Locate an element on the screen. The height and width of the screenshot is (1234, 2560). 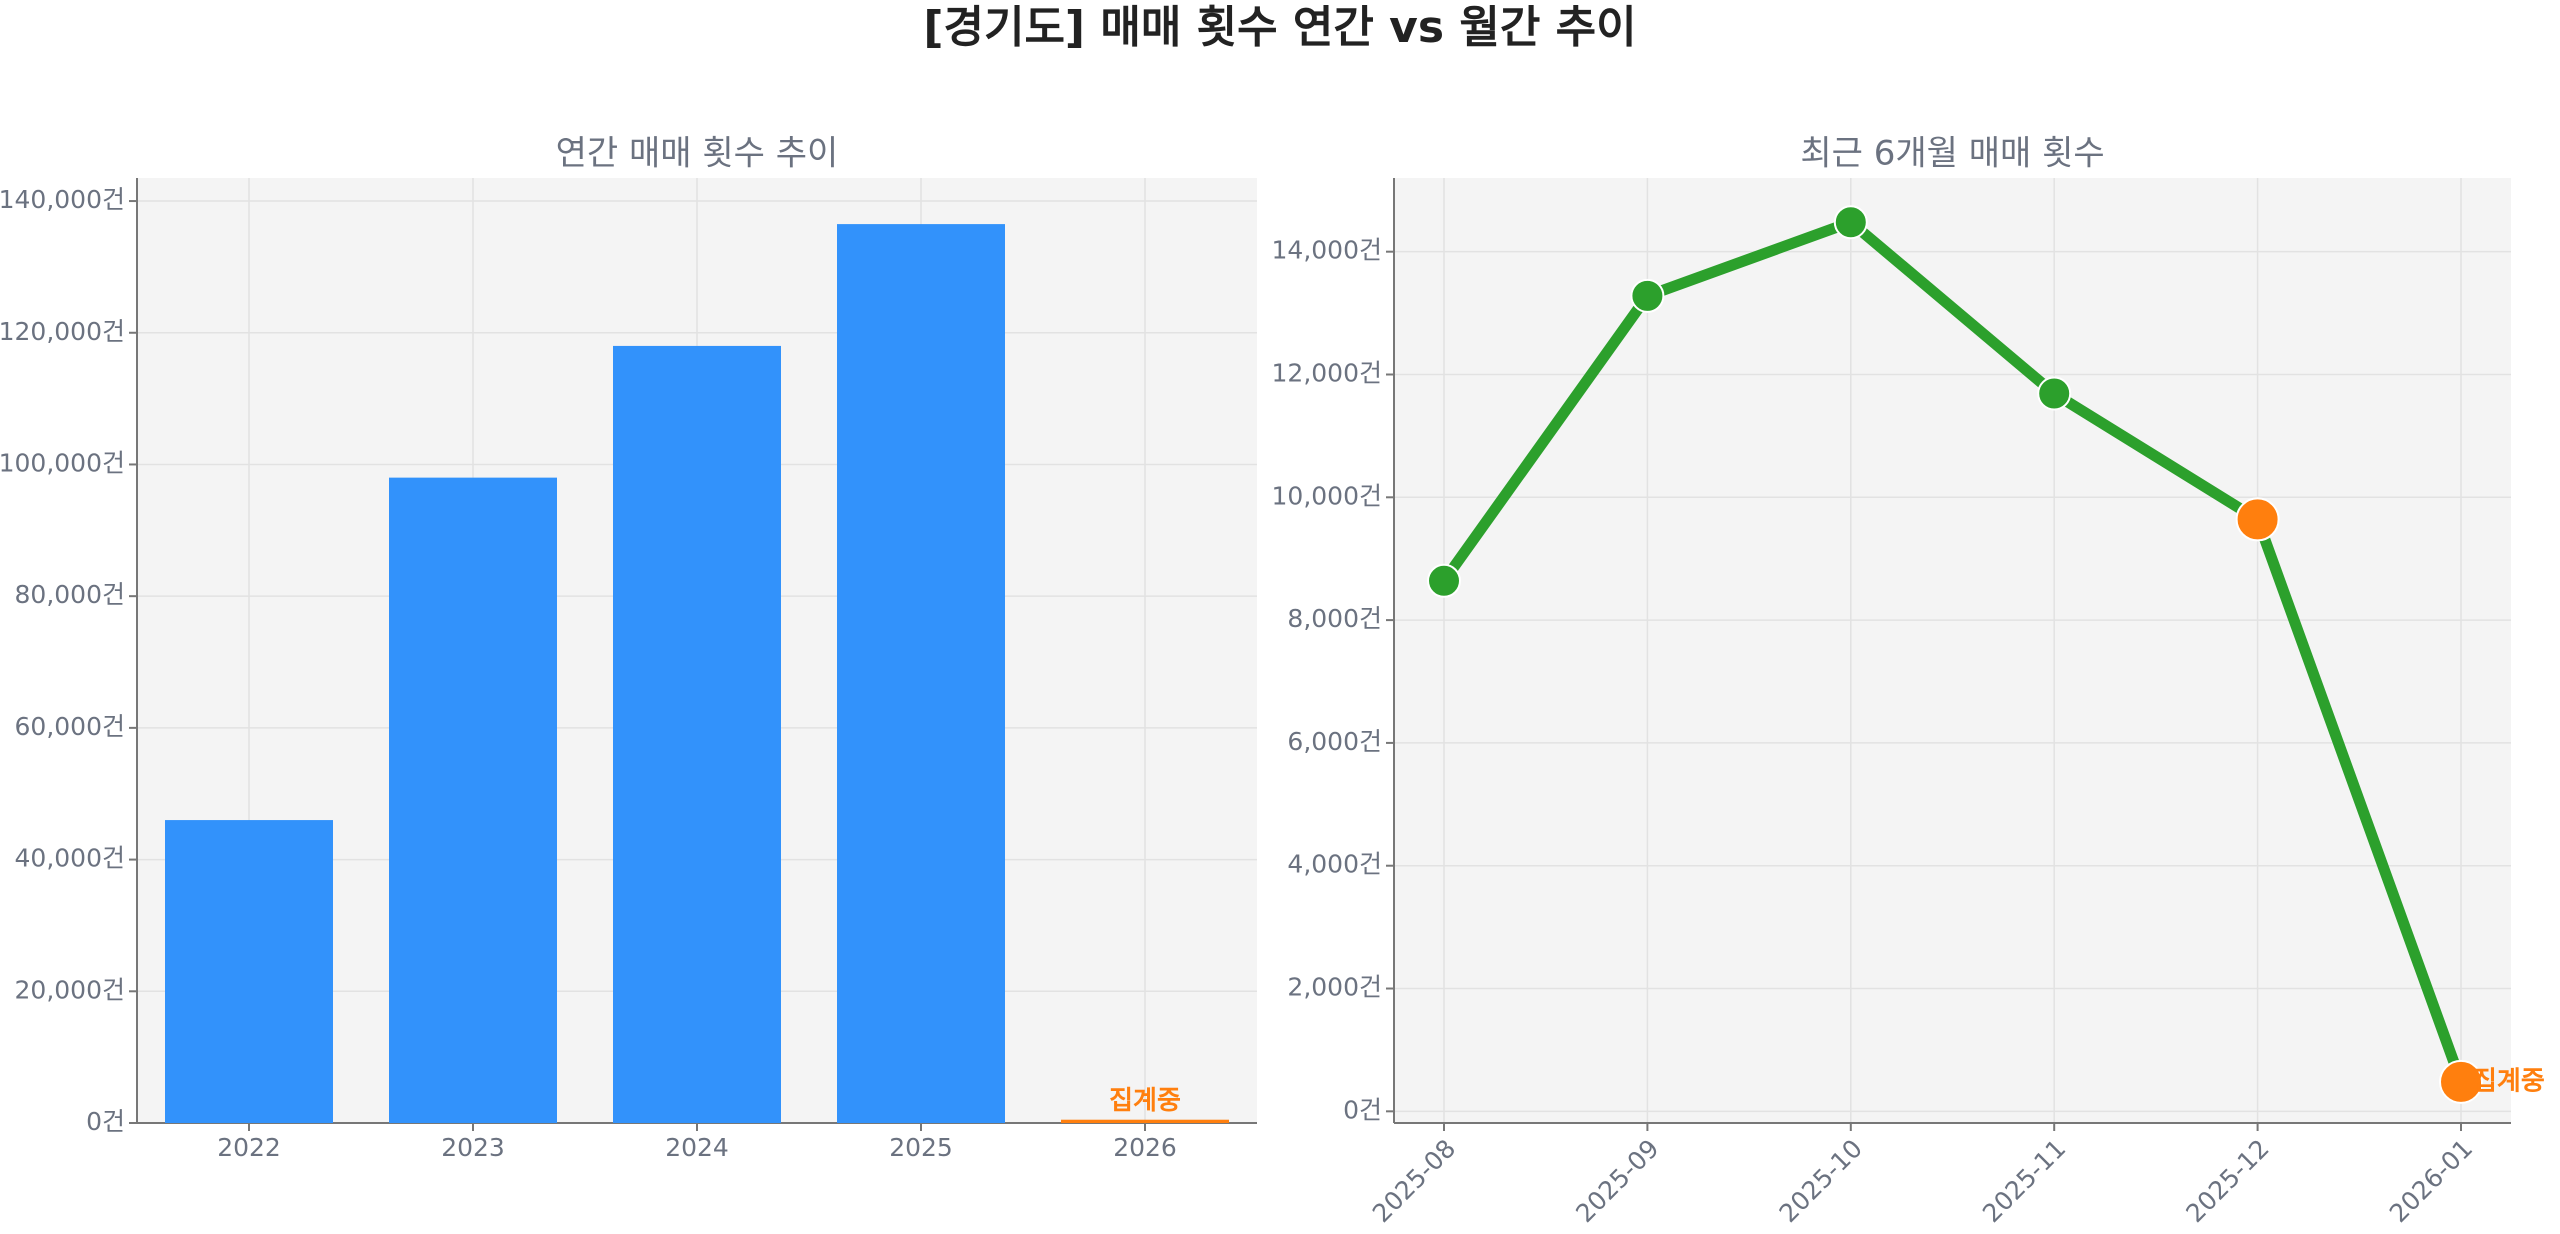
y-tick-label: 8,000건 is located at coordinates (1334, 618).